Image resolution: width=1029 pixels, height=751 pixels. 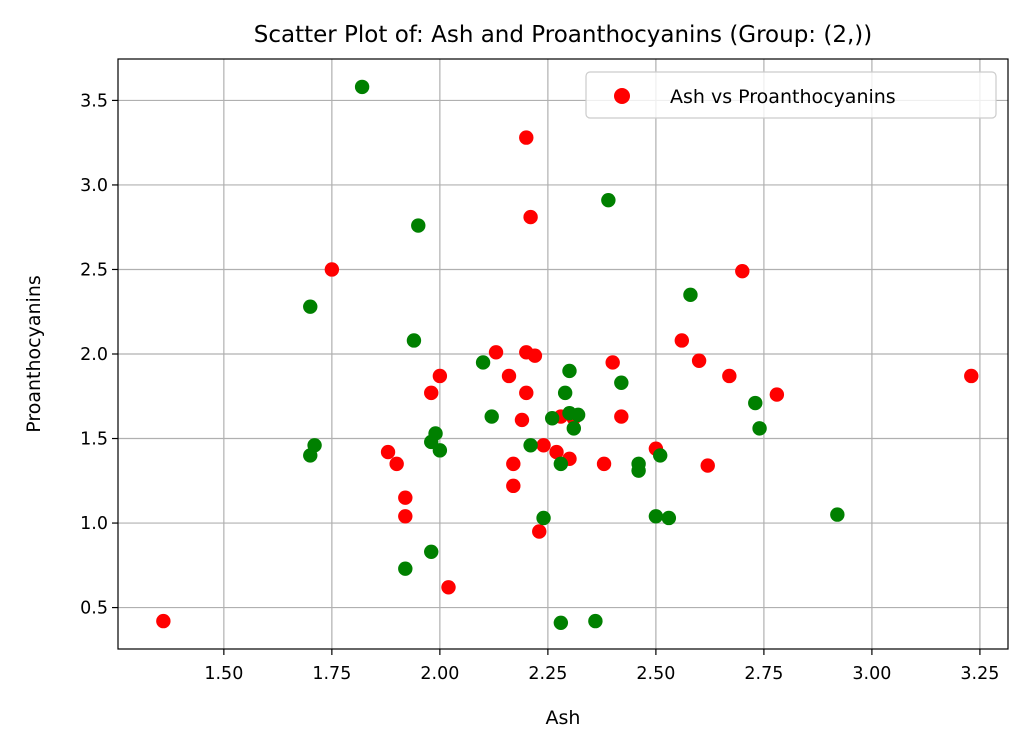 What do you see at coordinates (94, 355) in the screenshot?
I see `y-tick-label: 2.0` at bounding box center [94, 355].